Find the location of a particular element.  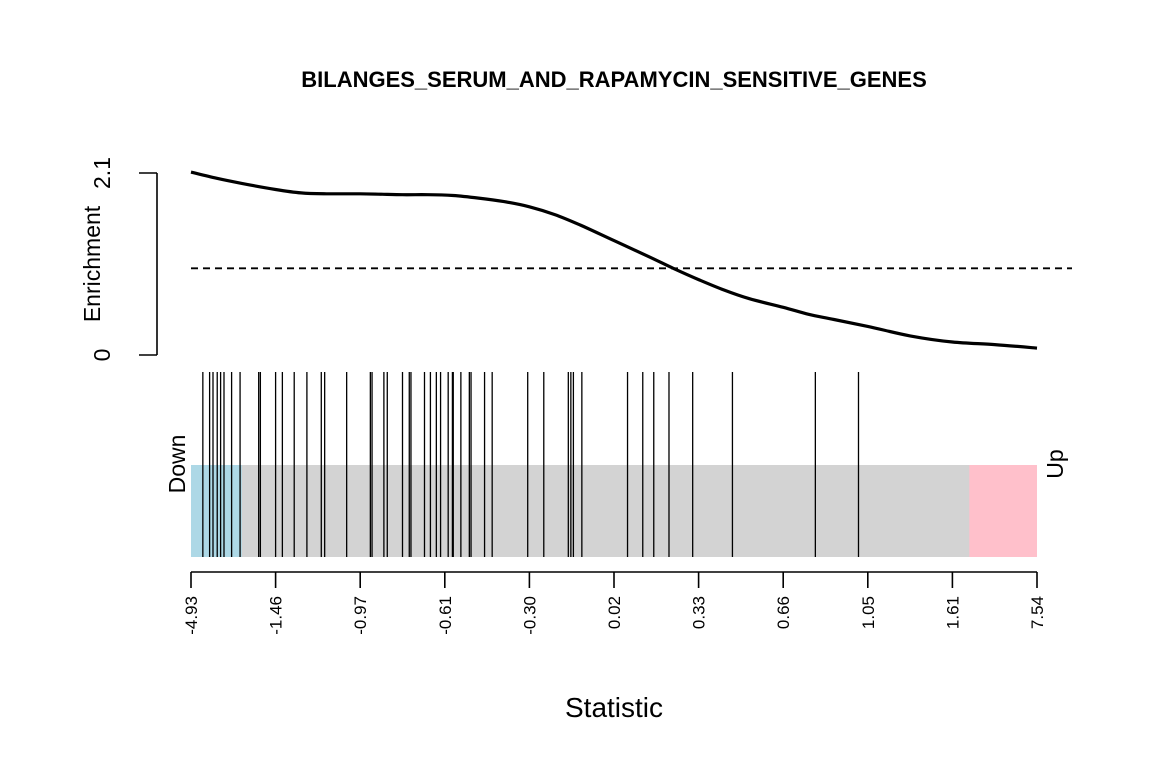

up-label: Up is located at coordinates (1055, 463).